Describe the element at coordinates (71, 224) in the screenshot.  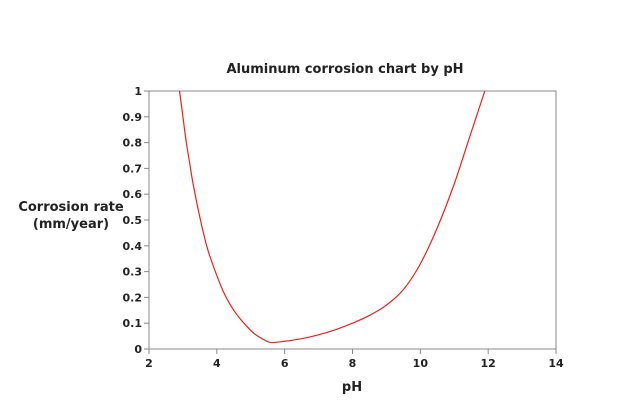
I see `y-axis-label-line-2: (mm/year)` at that location.